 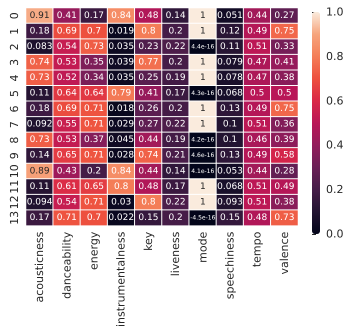 What do you see at coordinates (39, 47) in the screenshot?
I see `data-label: 0.083` at bounding box center [39, 47].